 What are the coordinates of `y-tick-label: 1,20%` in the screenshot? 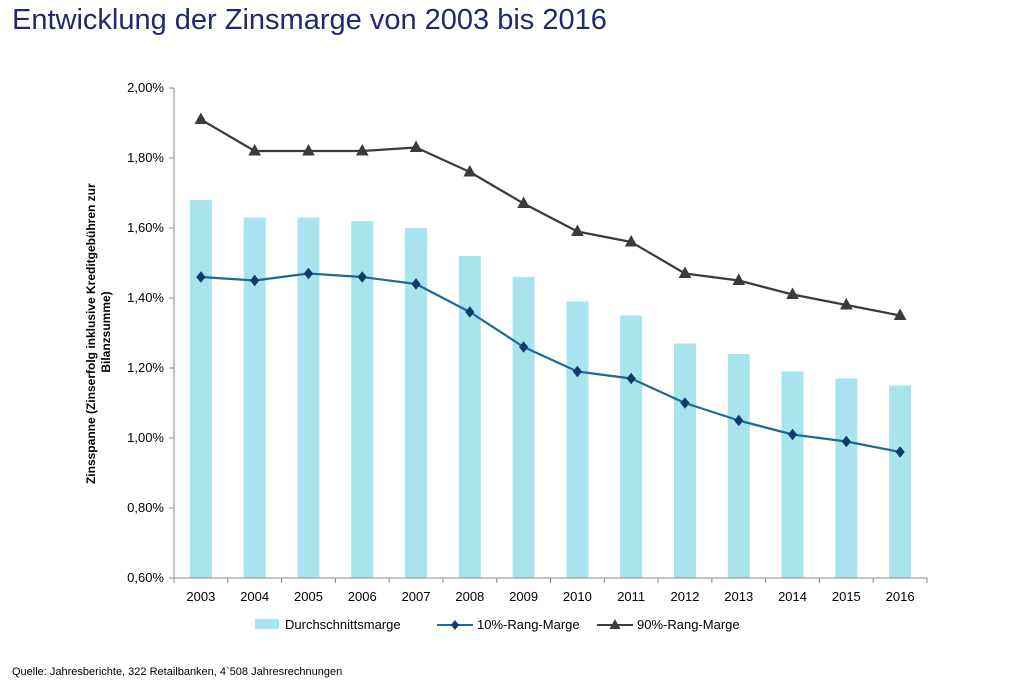 It's located at (145, 367).